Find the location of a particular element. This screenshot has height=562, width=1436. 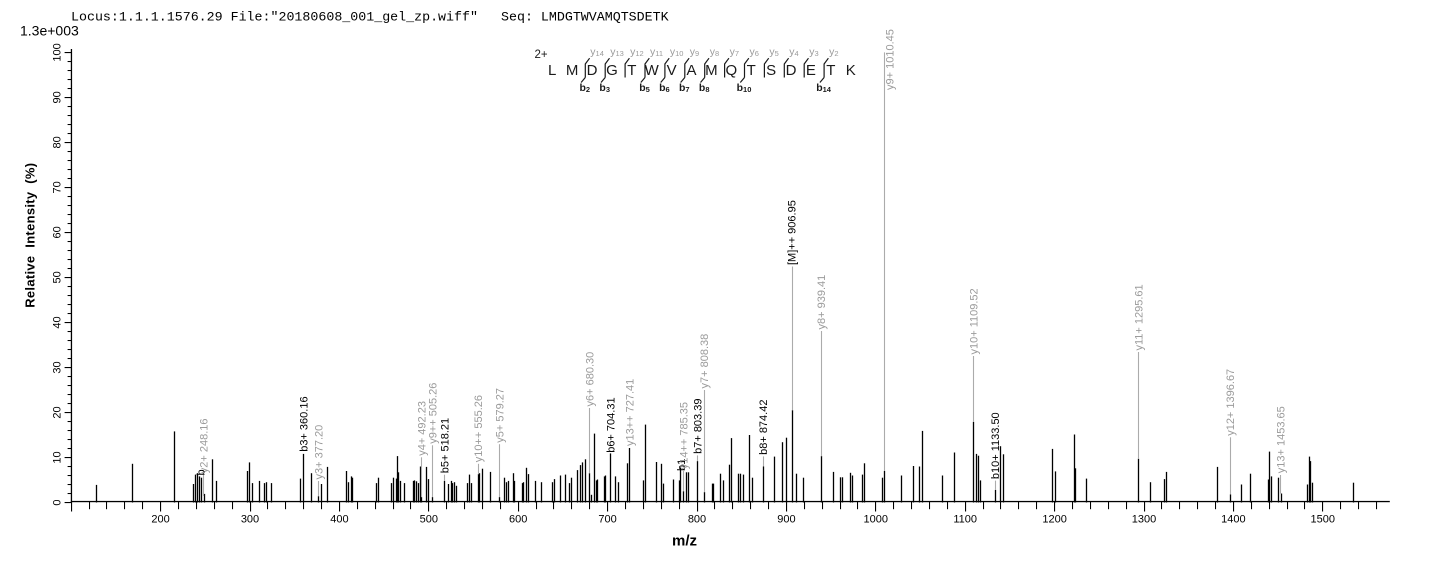

svg-text: 30 is located at coordinates (58, 367).